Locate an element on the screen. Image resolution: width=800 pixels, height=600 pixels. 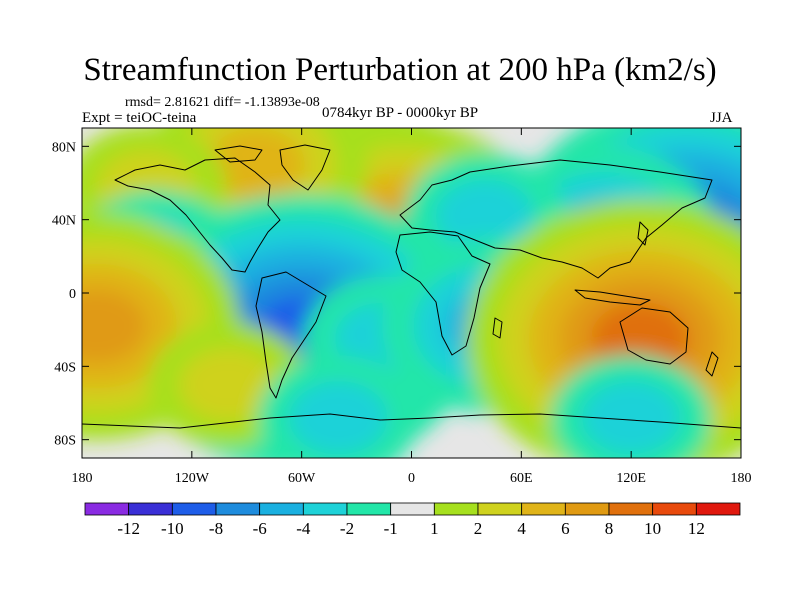
y-tick-label-1: 40N is located at coordinates (64, 221).